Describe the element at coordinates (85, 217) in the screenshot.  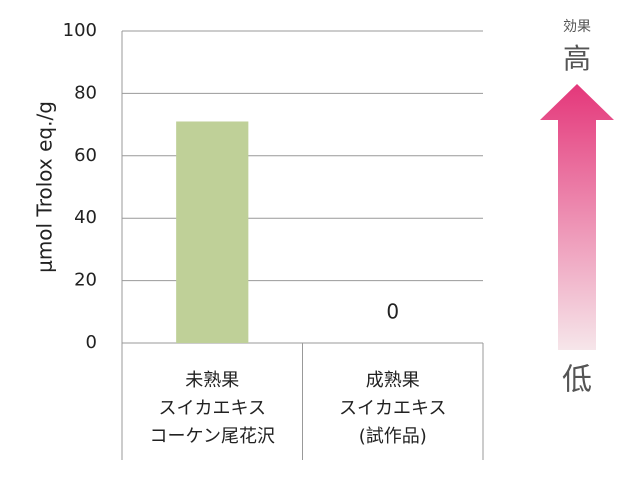
I see `y-tick-label: 40` at that location.